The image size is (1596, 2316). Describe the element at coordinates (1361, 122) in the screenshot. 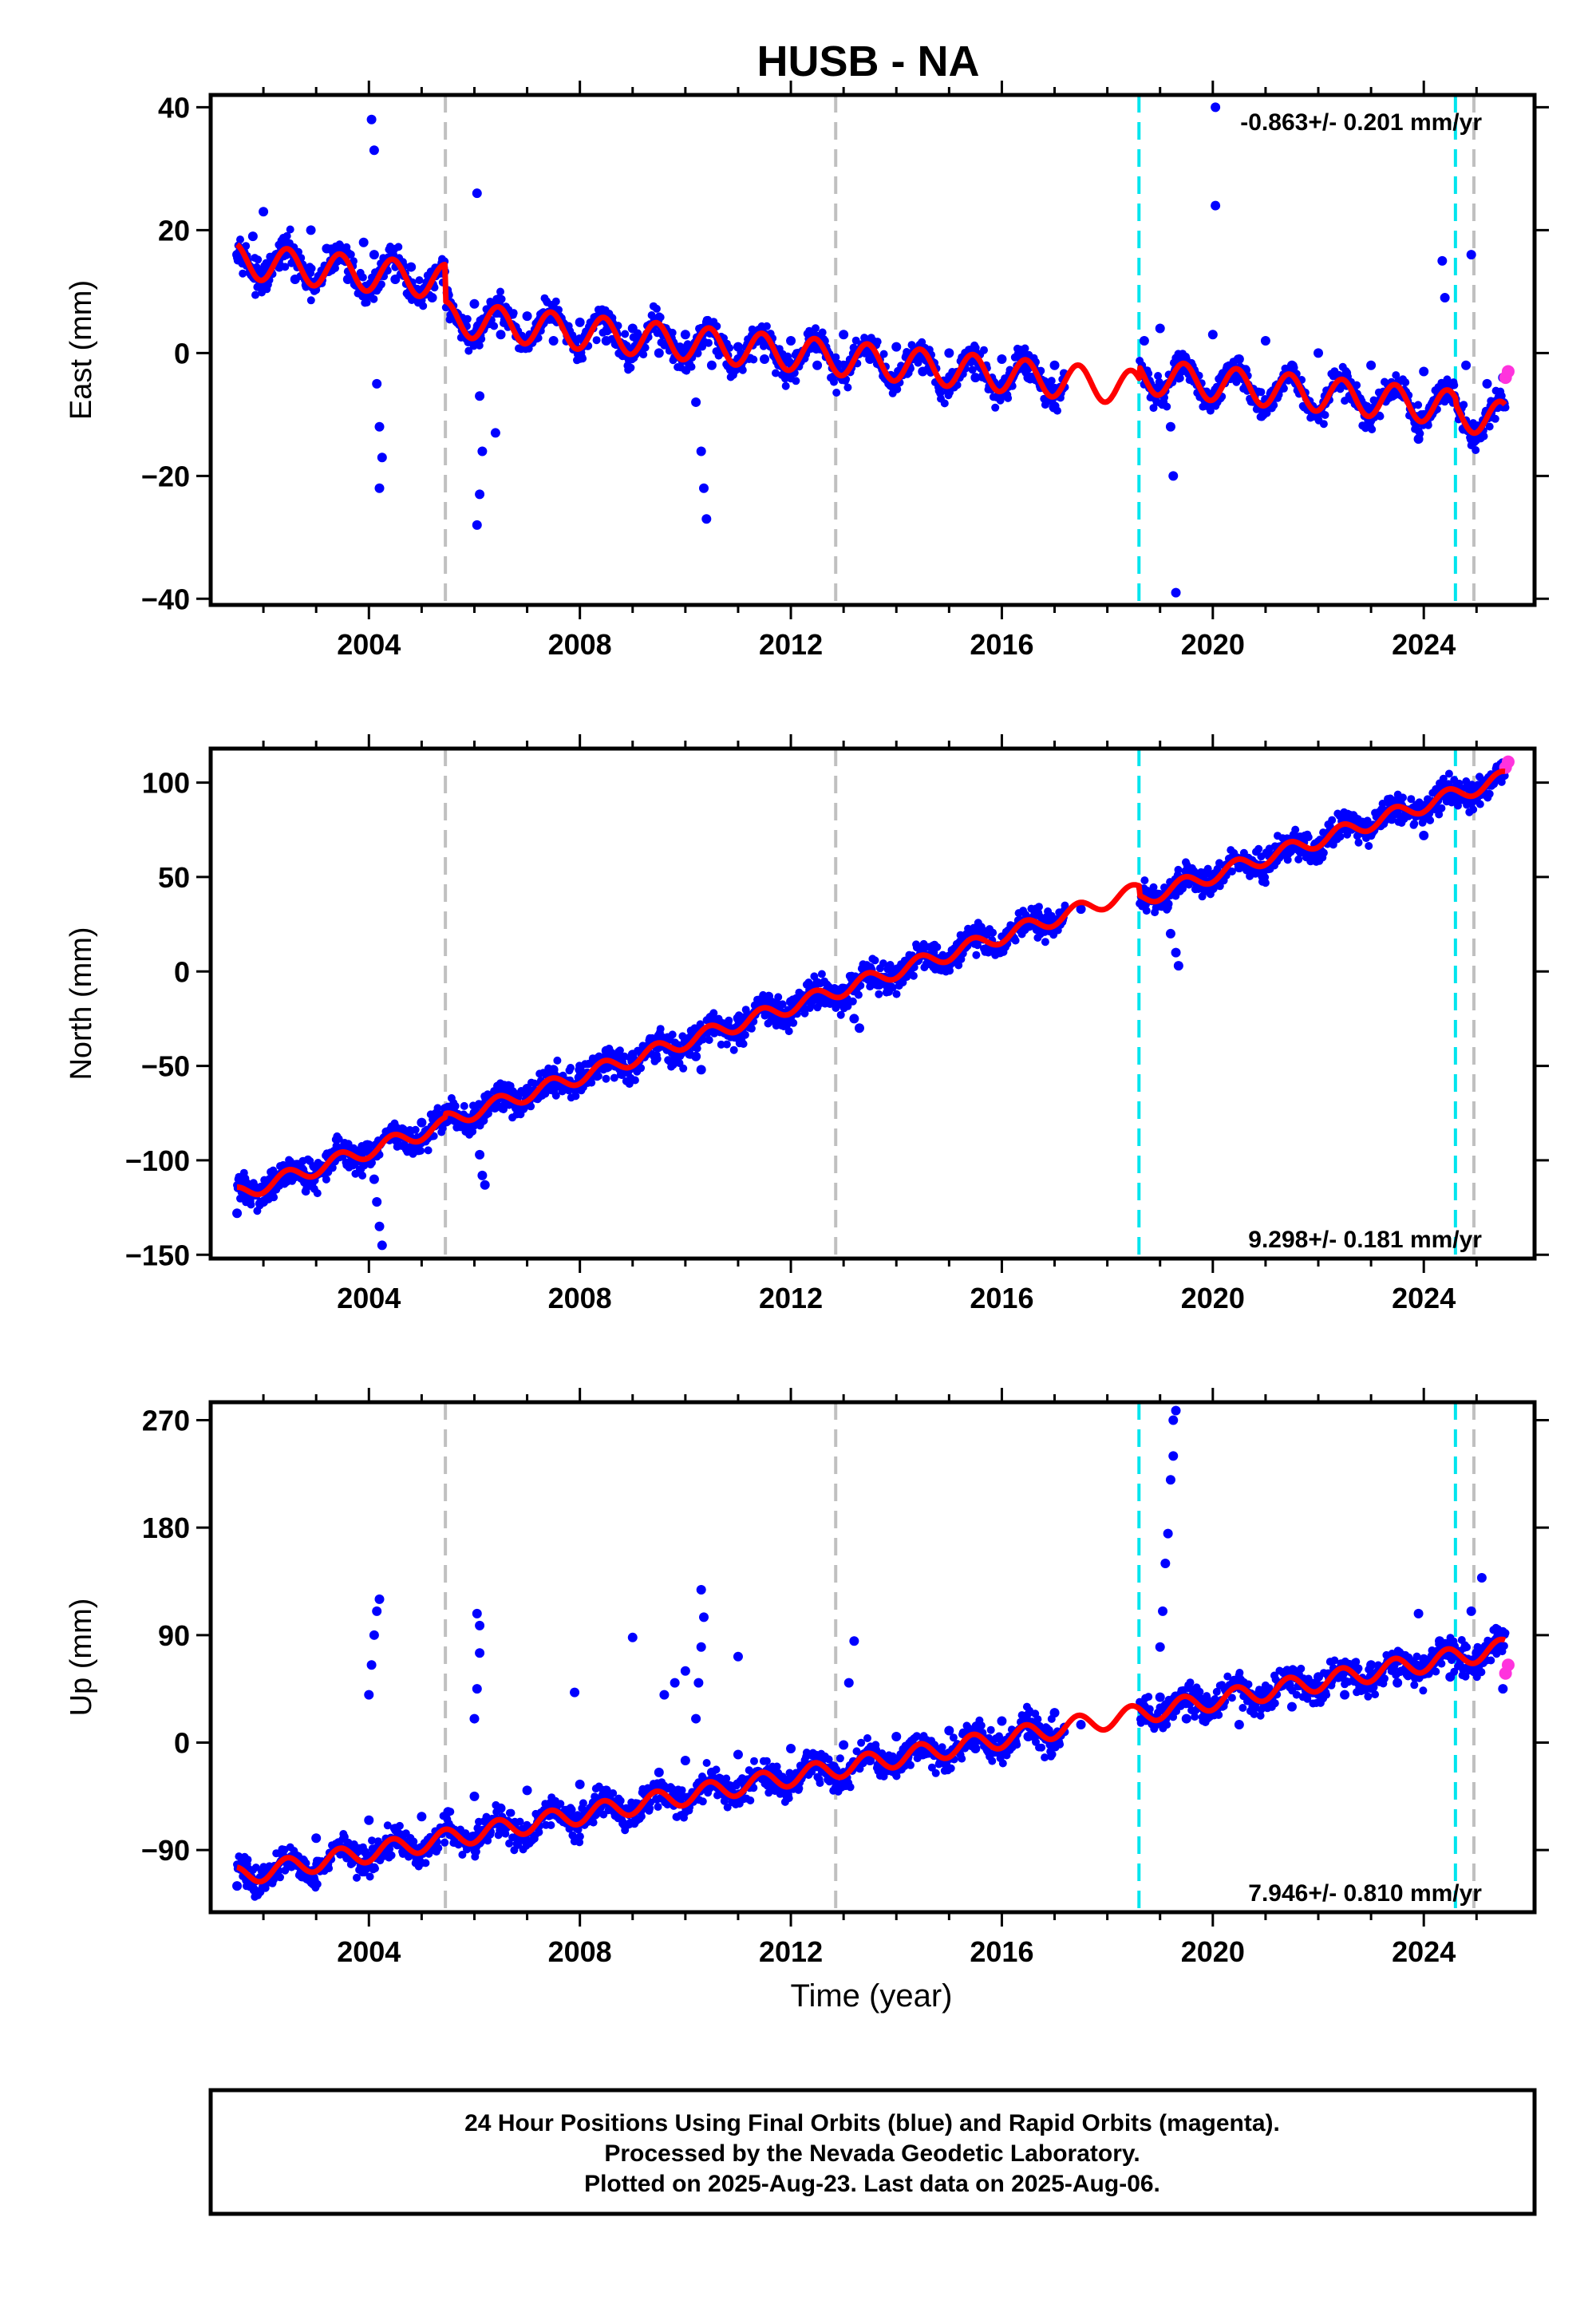

I see `east-rate-label: -0.863+/- 0.201 mm/yr` at that location.